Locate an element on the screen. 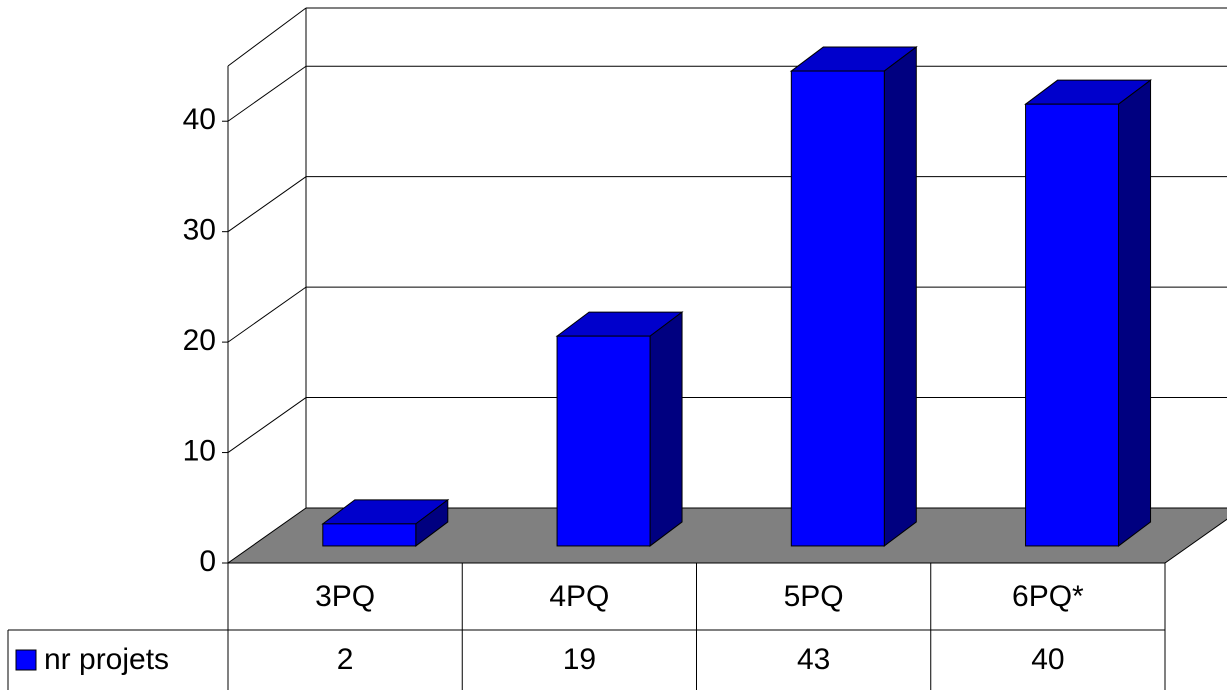 Image resolution: width=1227 pixels, height=690 pixels. y-tick-label: 20 is located at coordinates (199, 340).